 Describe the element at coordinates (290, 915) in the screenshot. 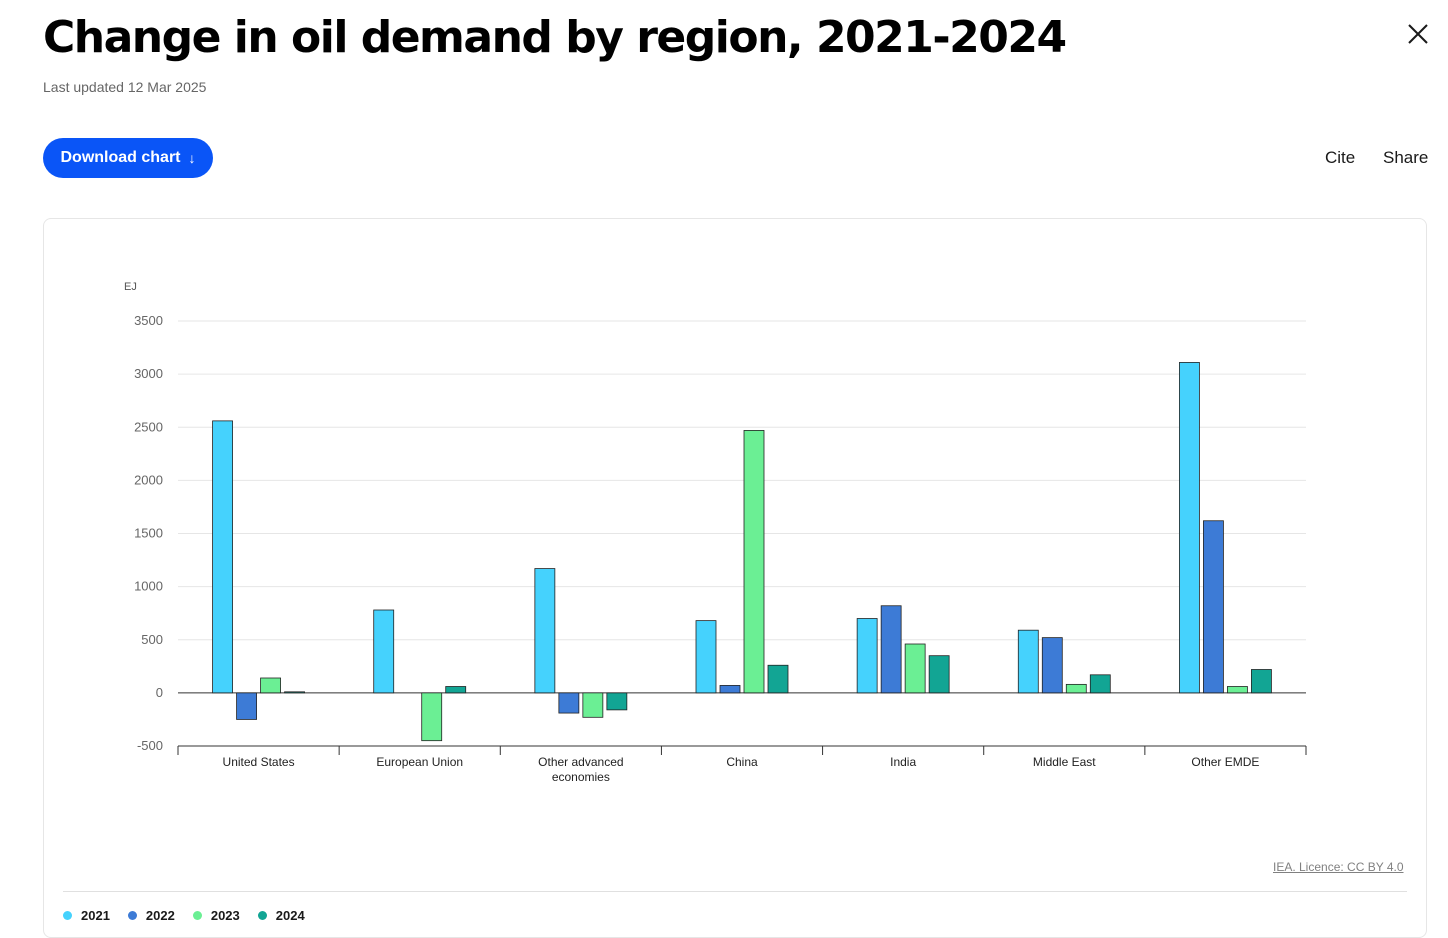

I see `legend-label: 2024` at that location.